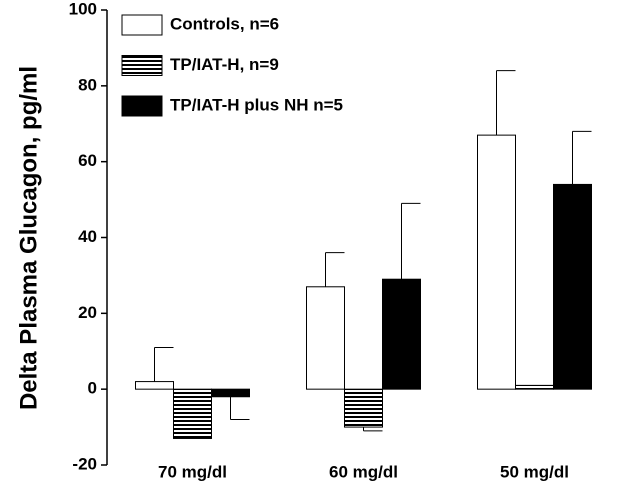 This screenshot has width=623, height=486. What do you see at coordinates (256, 104) in the screenshot?
I see `legend-label: TP/IAT-H plus NH n=5` at bounding box center [256, 104].